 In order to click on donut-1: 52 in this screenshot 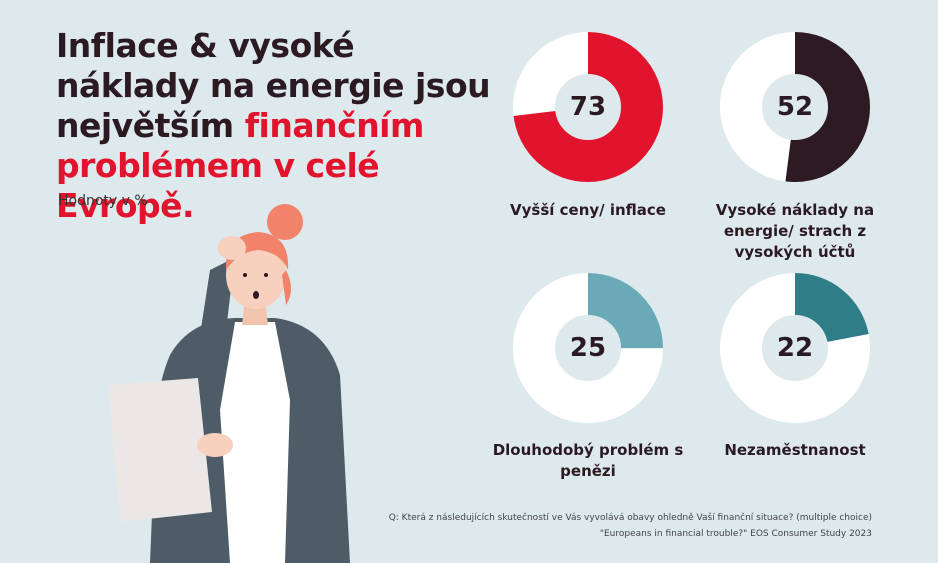, I will do `click(795, 107)`.